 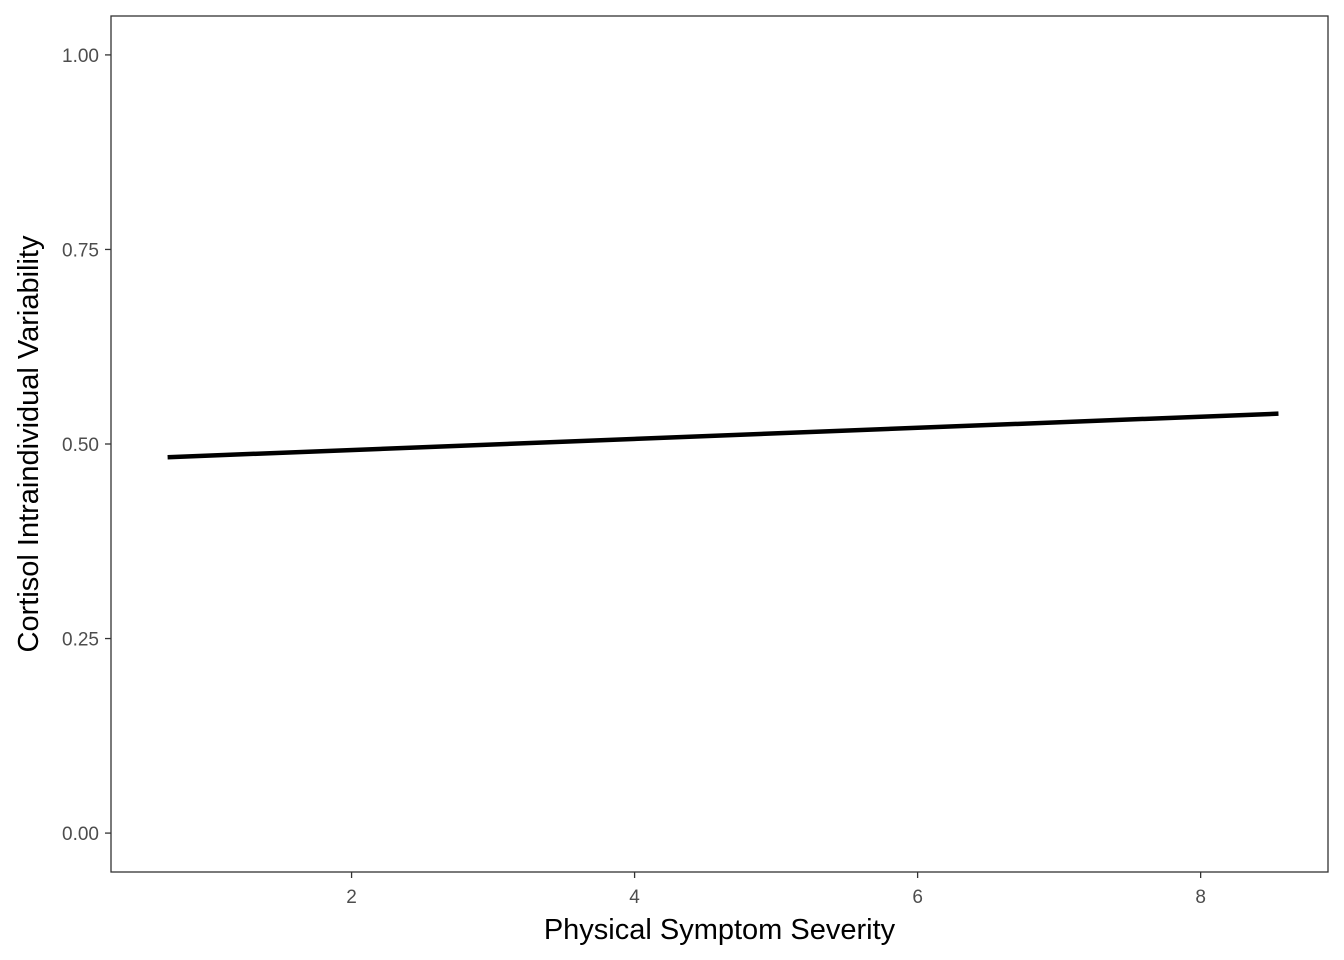 What do you see at coordinates (80, 640) in the screenshot?
I see `y-tick-label: 0.25` at bounding box center [80, 640].